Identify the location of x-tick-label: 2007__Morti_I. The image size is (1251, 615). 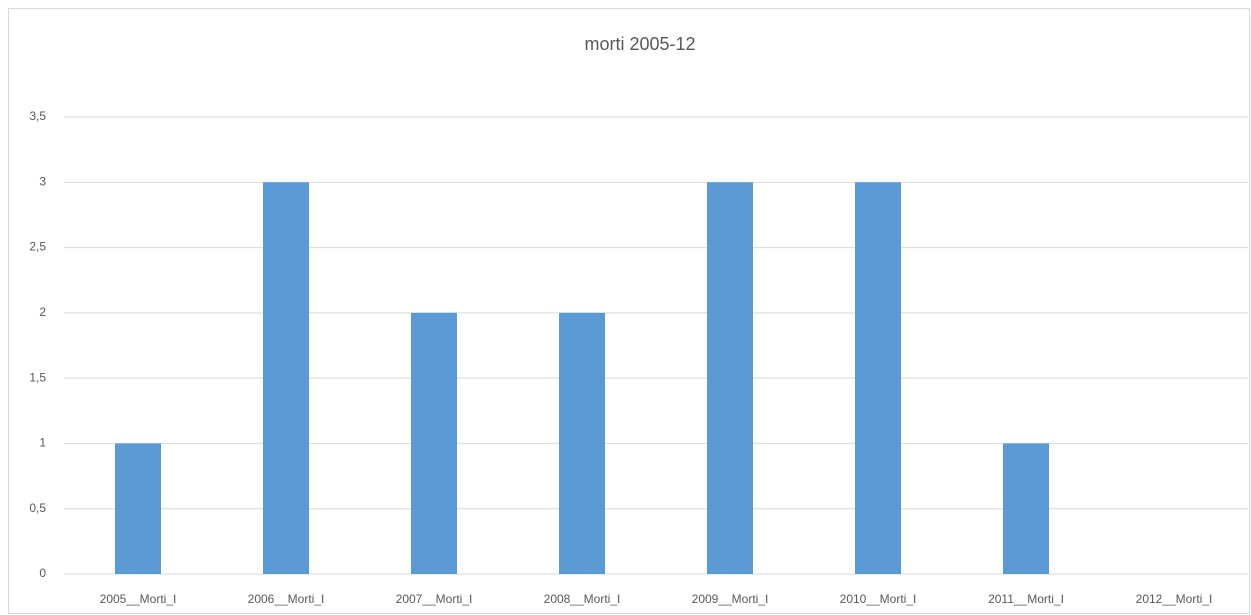
(434, 599).